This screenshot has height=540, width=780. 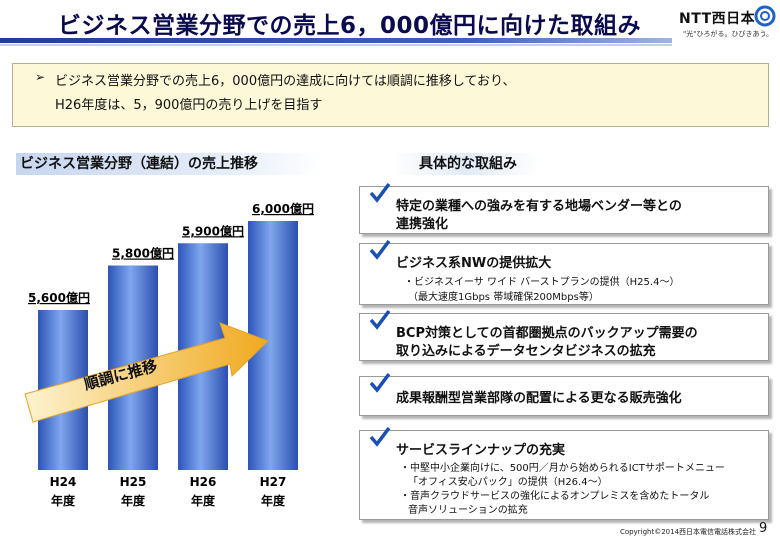 What do you see at coordinates (169, 164) in the screenshot?
I see `chart-section-heading: ビジネス営業分野（連結）の売上推移` at bounding box center [169, 164].